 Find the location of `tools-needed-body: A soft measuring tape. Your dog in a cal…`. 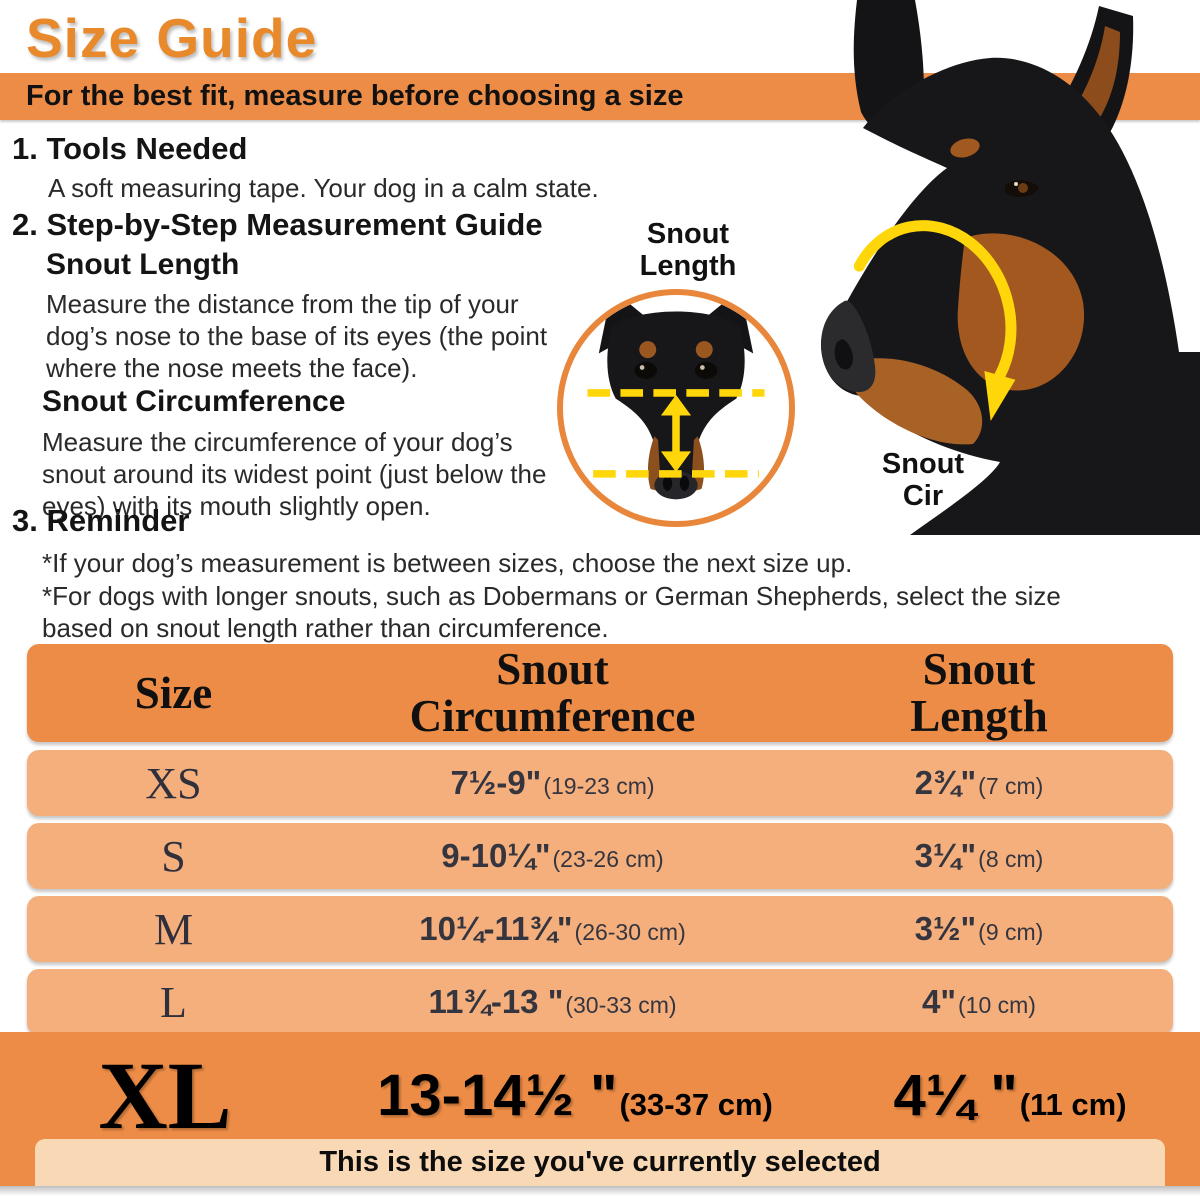

tools-needed-body: A soft measuring tape. Your dog in a cal… is located at coordinates (323, 188).